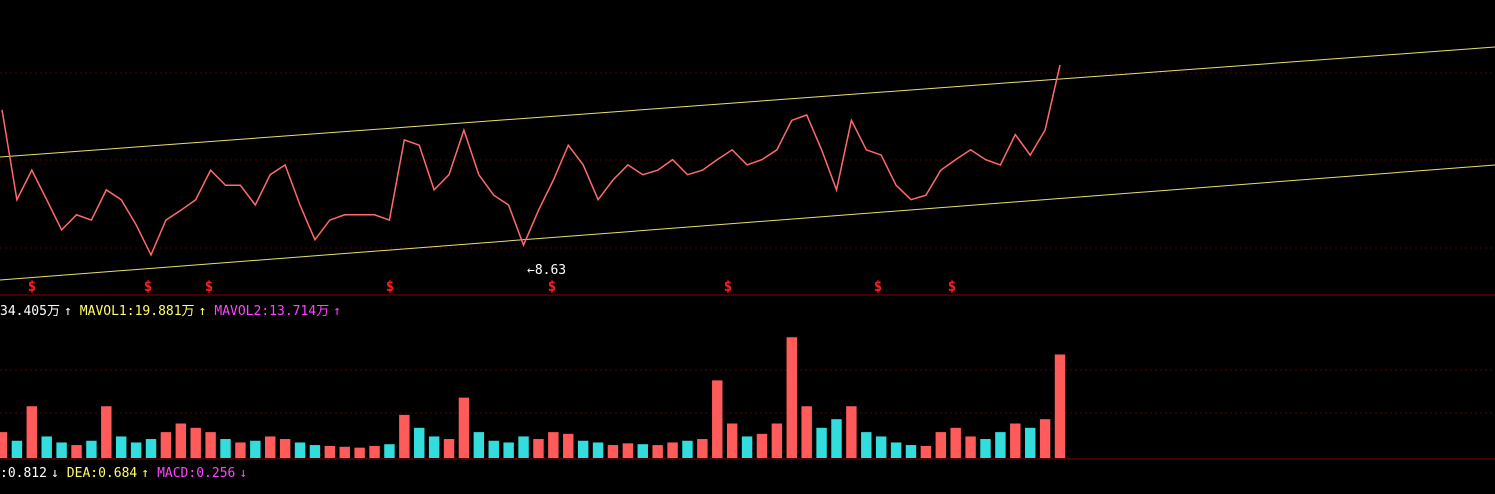 Image resolution: width=1495 pixels, height=494 pixels. Describe the element at coordinates (137, 311) in the screenshot. I see `legend-text: MAVOL1:19.881万` at that location.